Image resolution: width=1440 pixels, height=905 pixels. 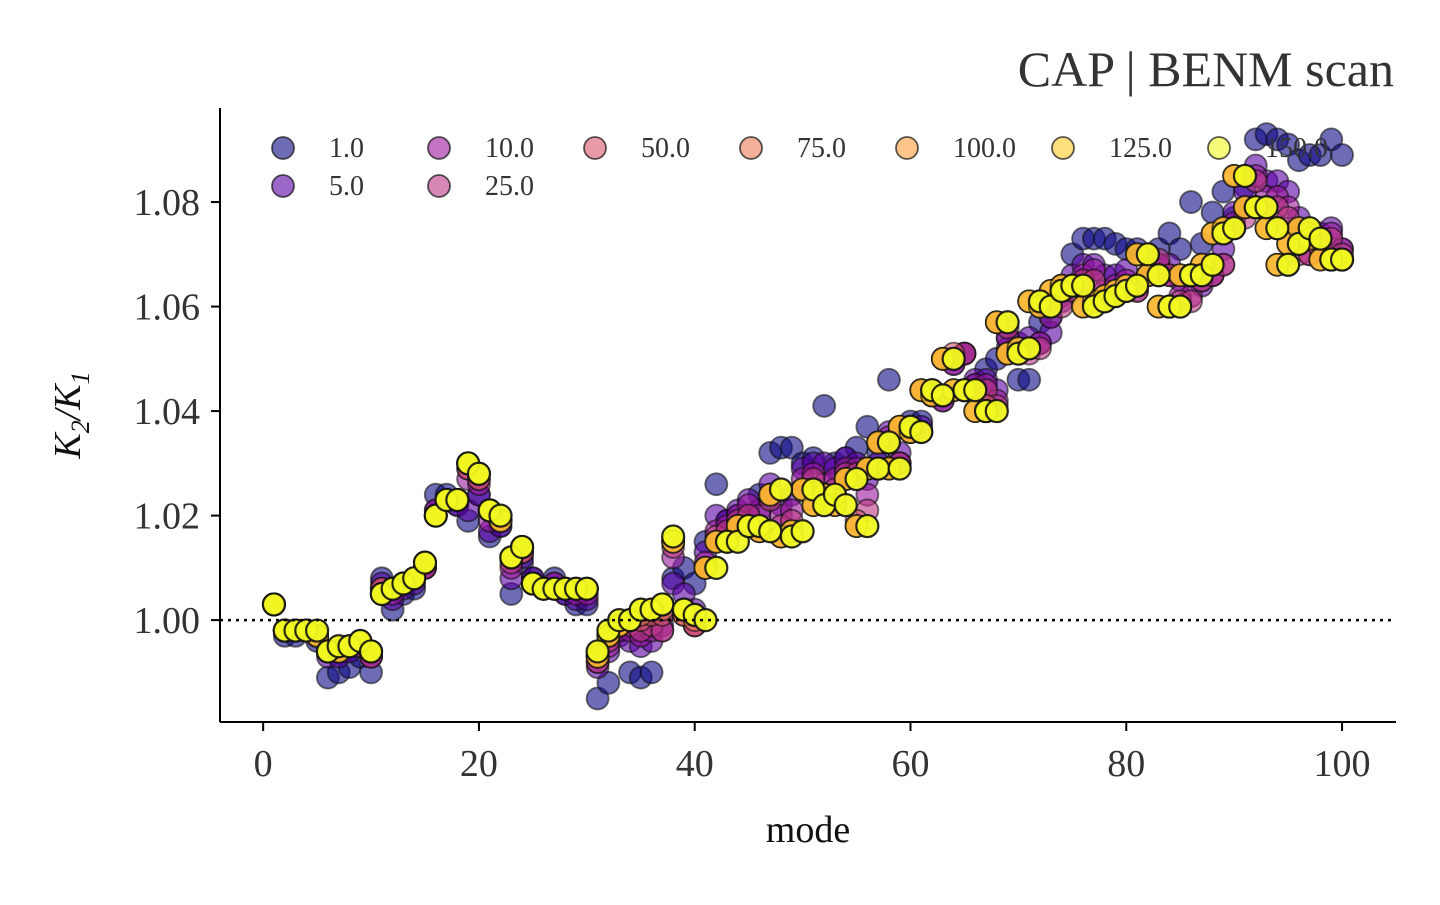 I want to click on legend-item-10.0: 10.0, so click(x=480, y=148).